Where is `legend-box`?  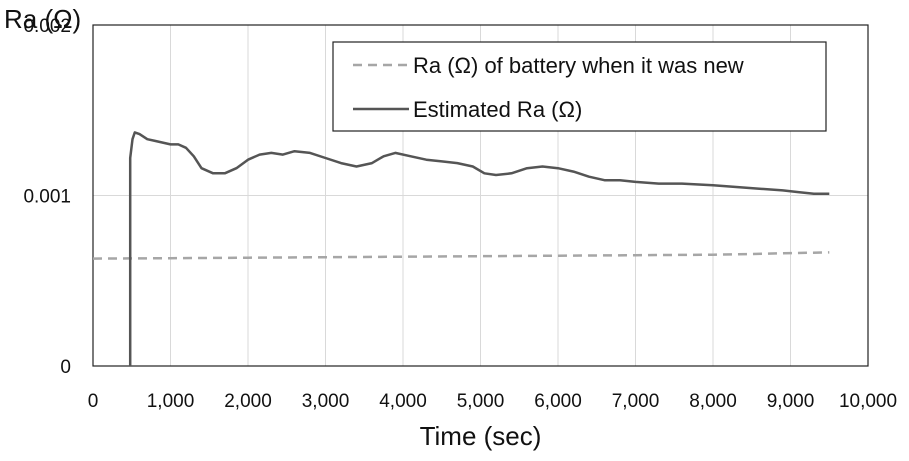 legend-box is located at coordinates (579, 86).